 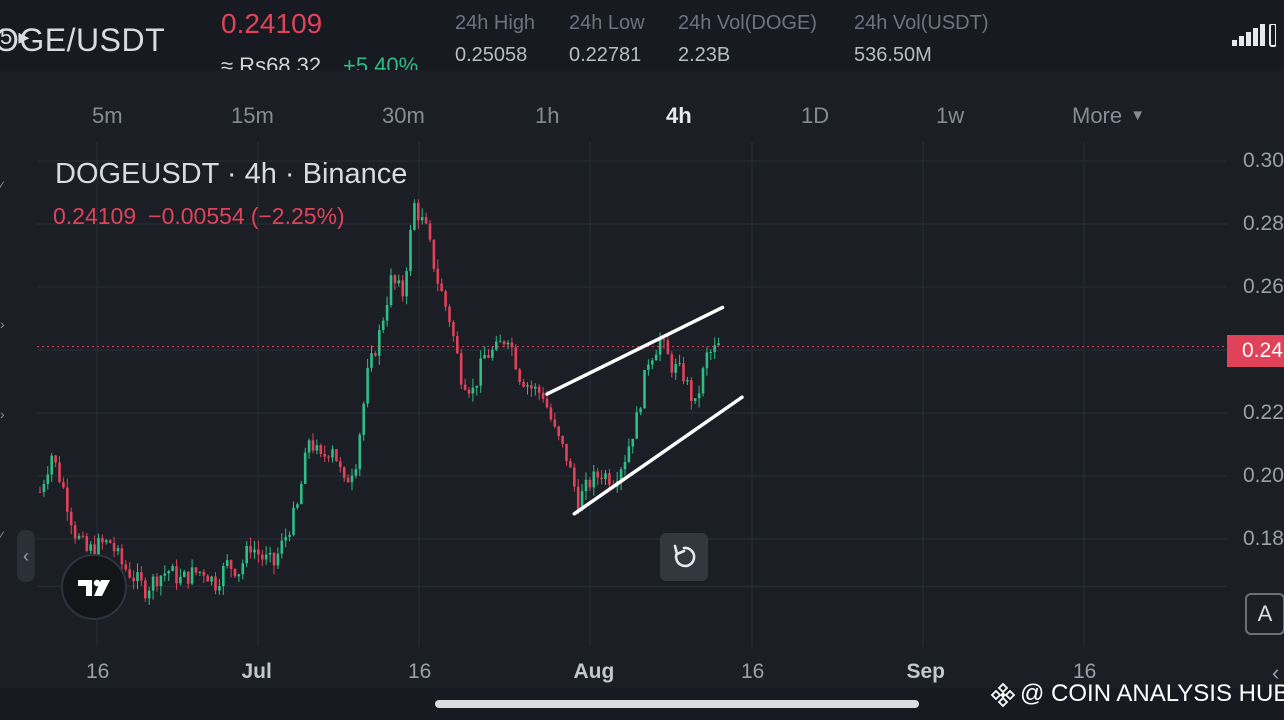 I want to click on x-tick-label: Sep, so click(x=926, y=671).